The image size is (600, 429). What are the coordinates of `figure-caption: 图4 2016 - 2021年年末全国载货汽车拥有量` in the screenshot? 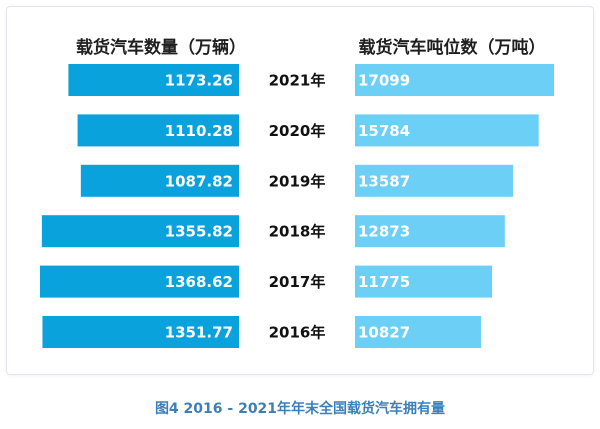 It's located at (300, 409).